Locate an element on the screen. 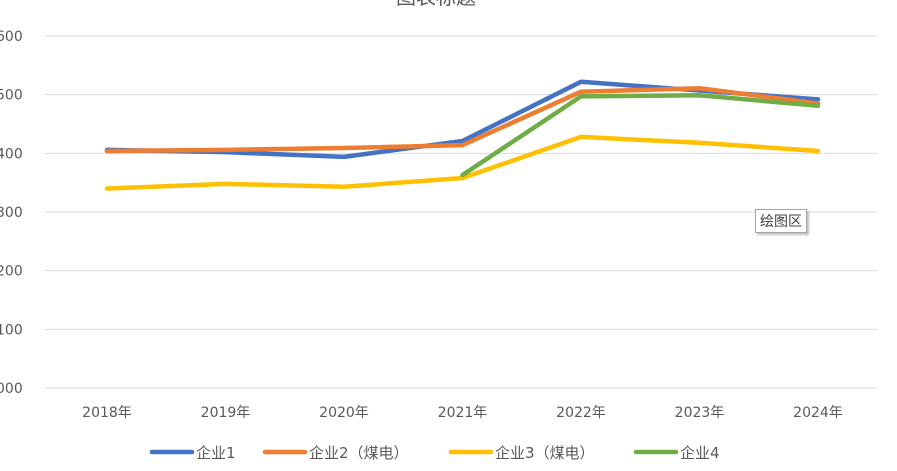 The height and width of the screenshot is (471, 897). x-tick-label: 2018年 is located at coordinates (107, 413).